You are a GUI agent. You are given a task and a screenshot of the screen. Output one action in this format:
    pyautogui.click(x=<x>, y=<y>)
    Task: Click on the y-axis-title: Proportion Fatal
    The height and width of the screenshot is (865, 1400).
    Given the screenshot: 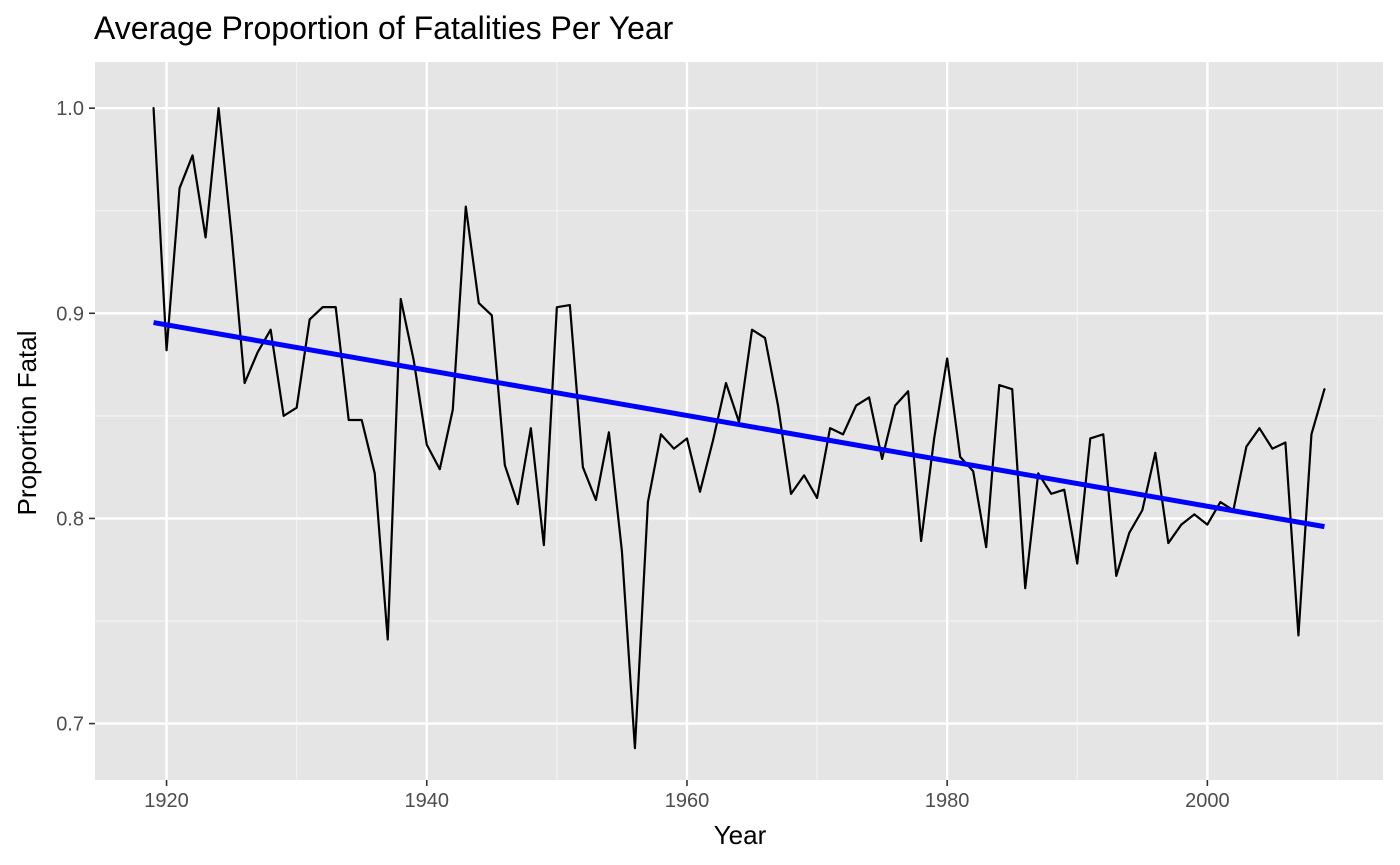 What is the action you would take?
    pyautogui.click(x=27, y=423)
    